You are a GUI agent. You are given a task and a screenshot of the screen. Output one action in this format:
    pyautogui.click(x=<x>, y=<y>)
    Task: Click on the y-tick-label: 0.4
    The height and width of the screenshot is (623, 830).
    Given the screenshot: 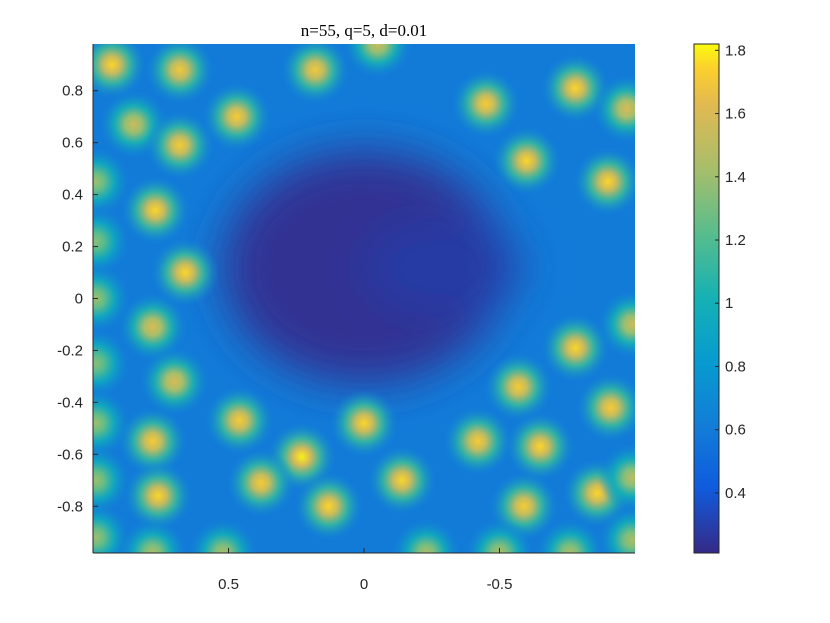 What is the action you would take?
    pyautogui.click(x=72, y=195)
    